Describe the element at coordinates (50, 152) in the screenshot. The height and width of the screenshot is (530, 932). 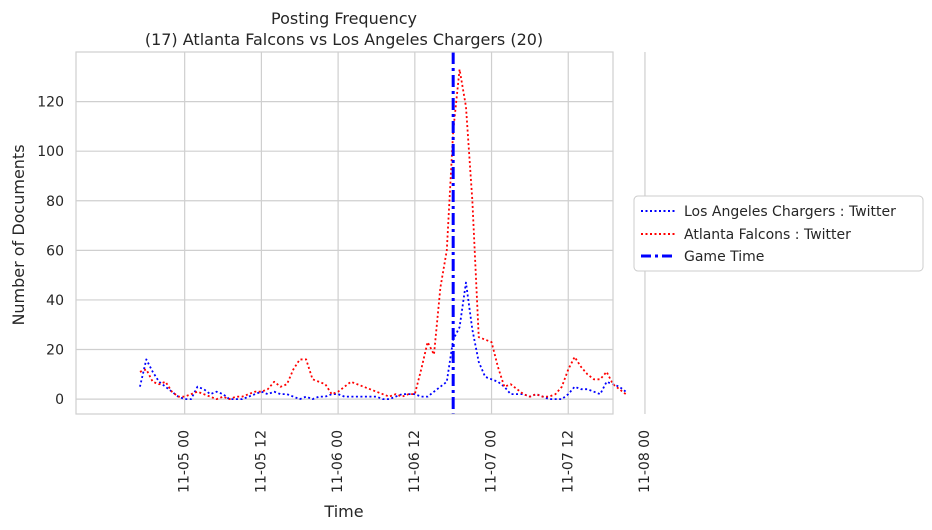
I see `y-tick-label: 100` at that location.